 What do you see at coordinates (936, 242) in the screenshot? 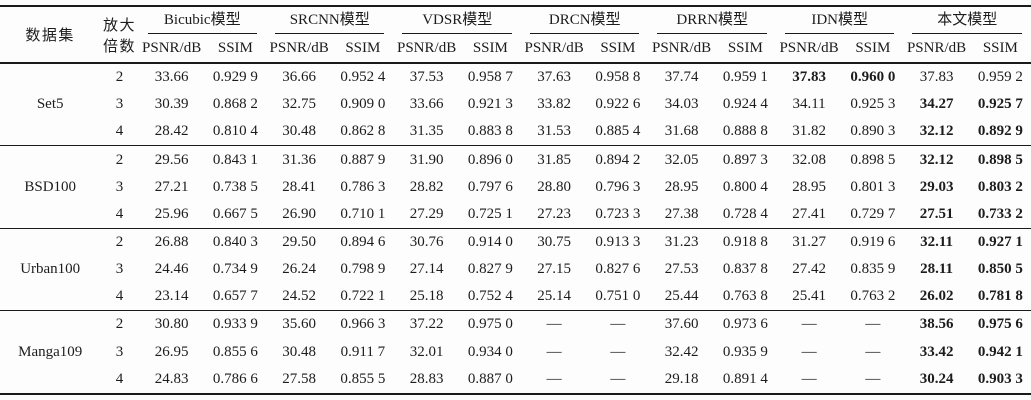
I see `psnr-value: 32.11` at bounding box center [936, 242].